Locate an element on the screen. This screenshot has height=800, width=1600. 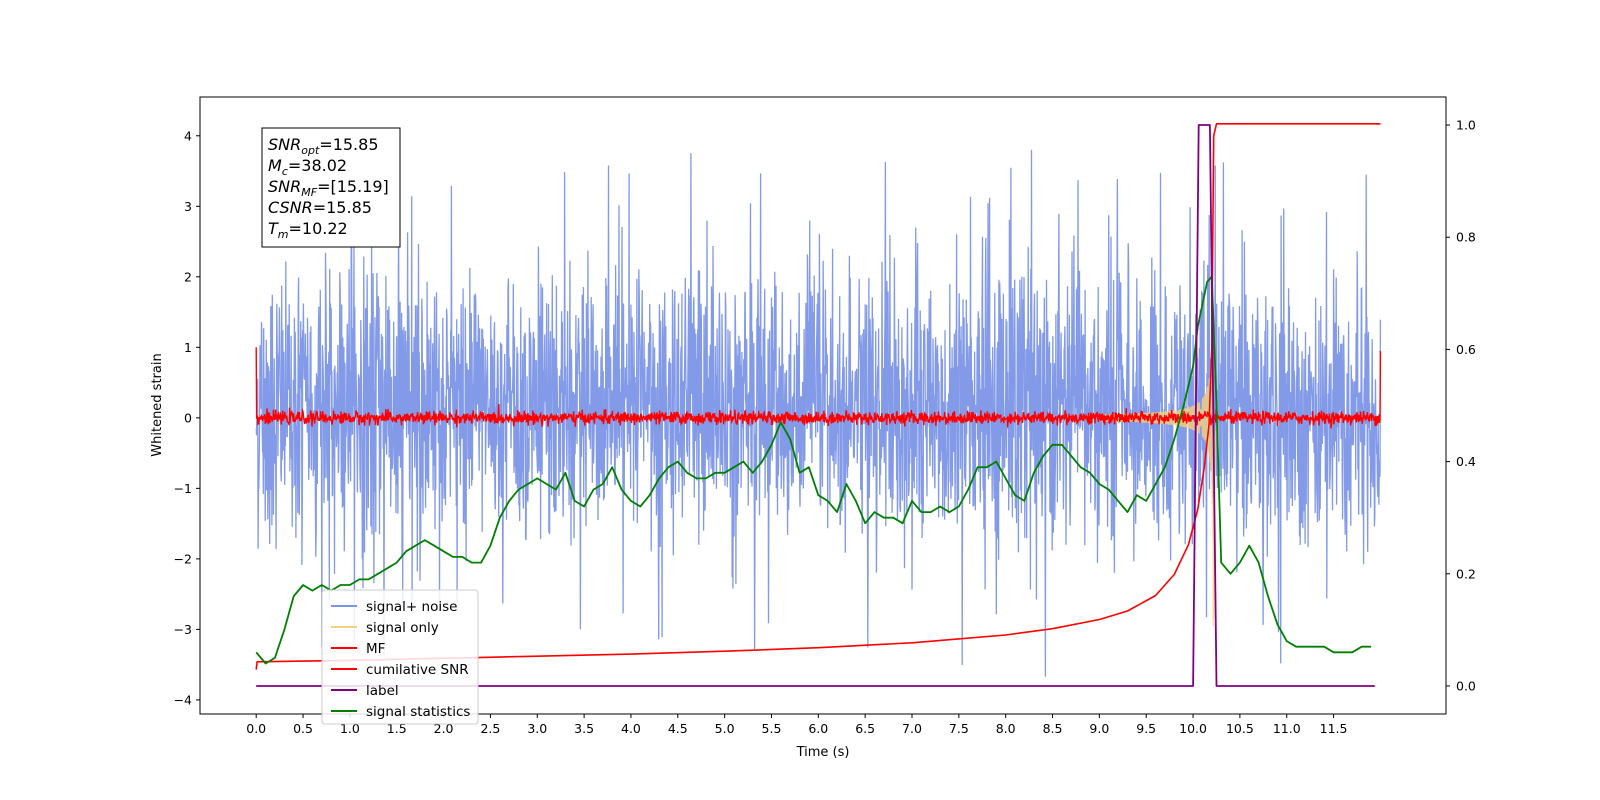
x-tick-label: 10.5 is located at coordinates (1240, 728).